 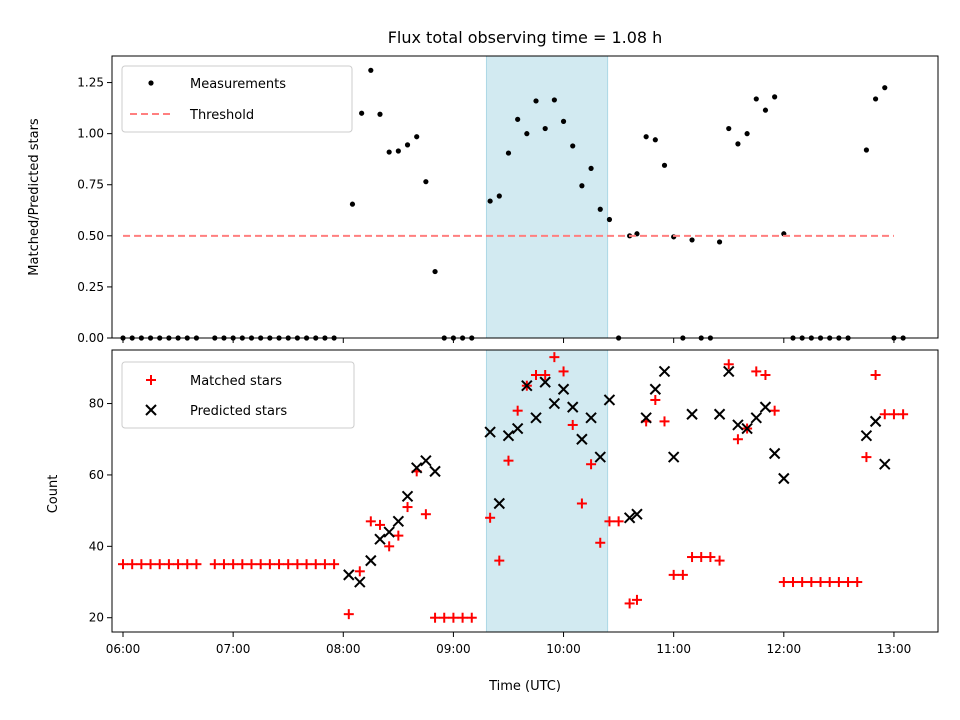 I want to click on legend-matched-label: Matched stars, so click(x=236, y=381).